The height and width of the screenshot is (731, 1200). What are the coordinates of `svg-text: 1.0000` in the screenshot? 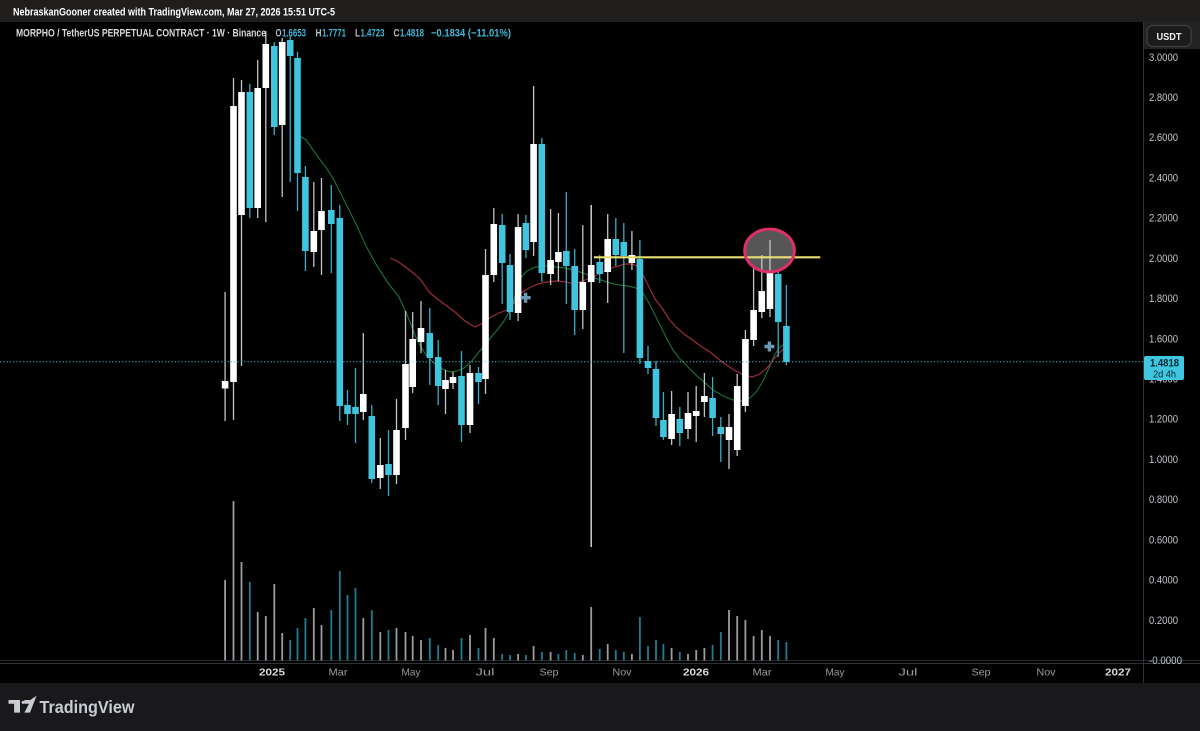 It's located at (1163, 460).